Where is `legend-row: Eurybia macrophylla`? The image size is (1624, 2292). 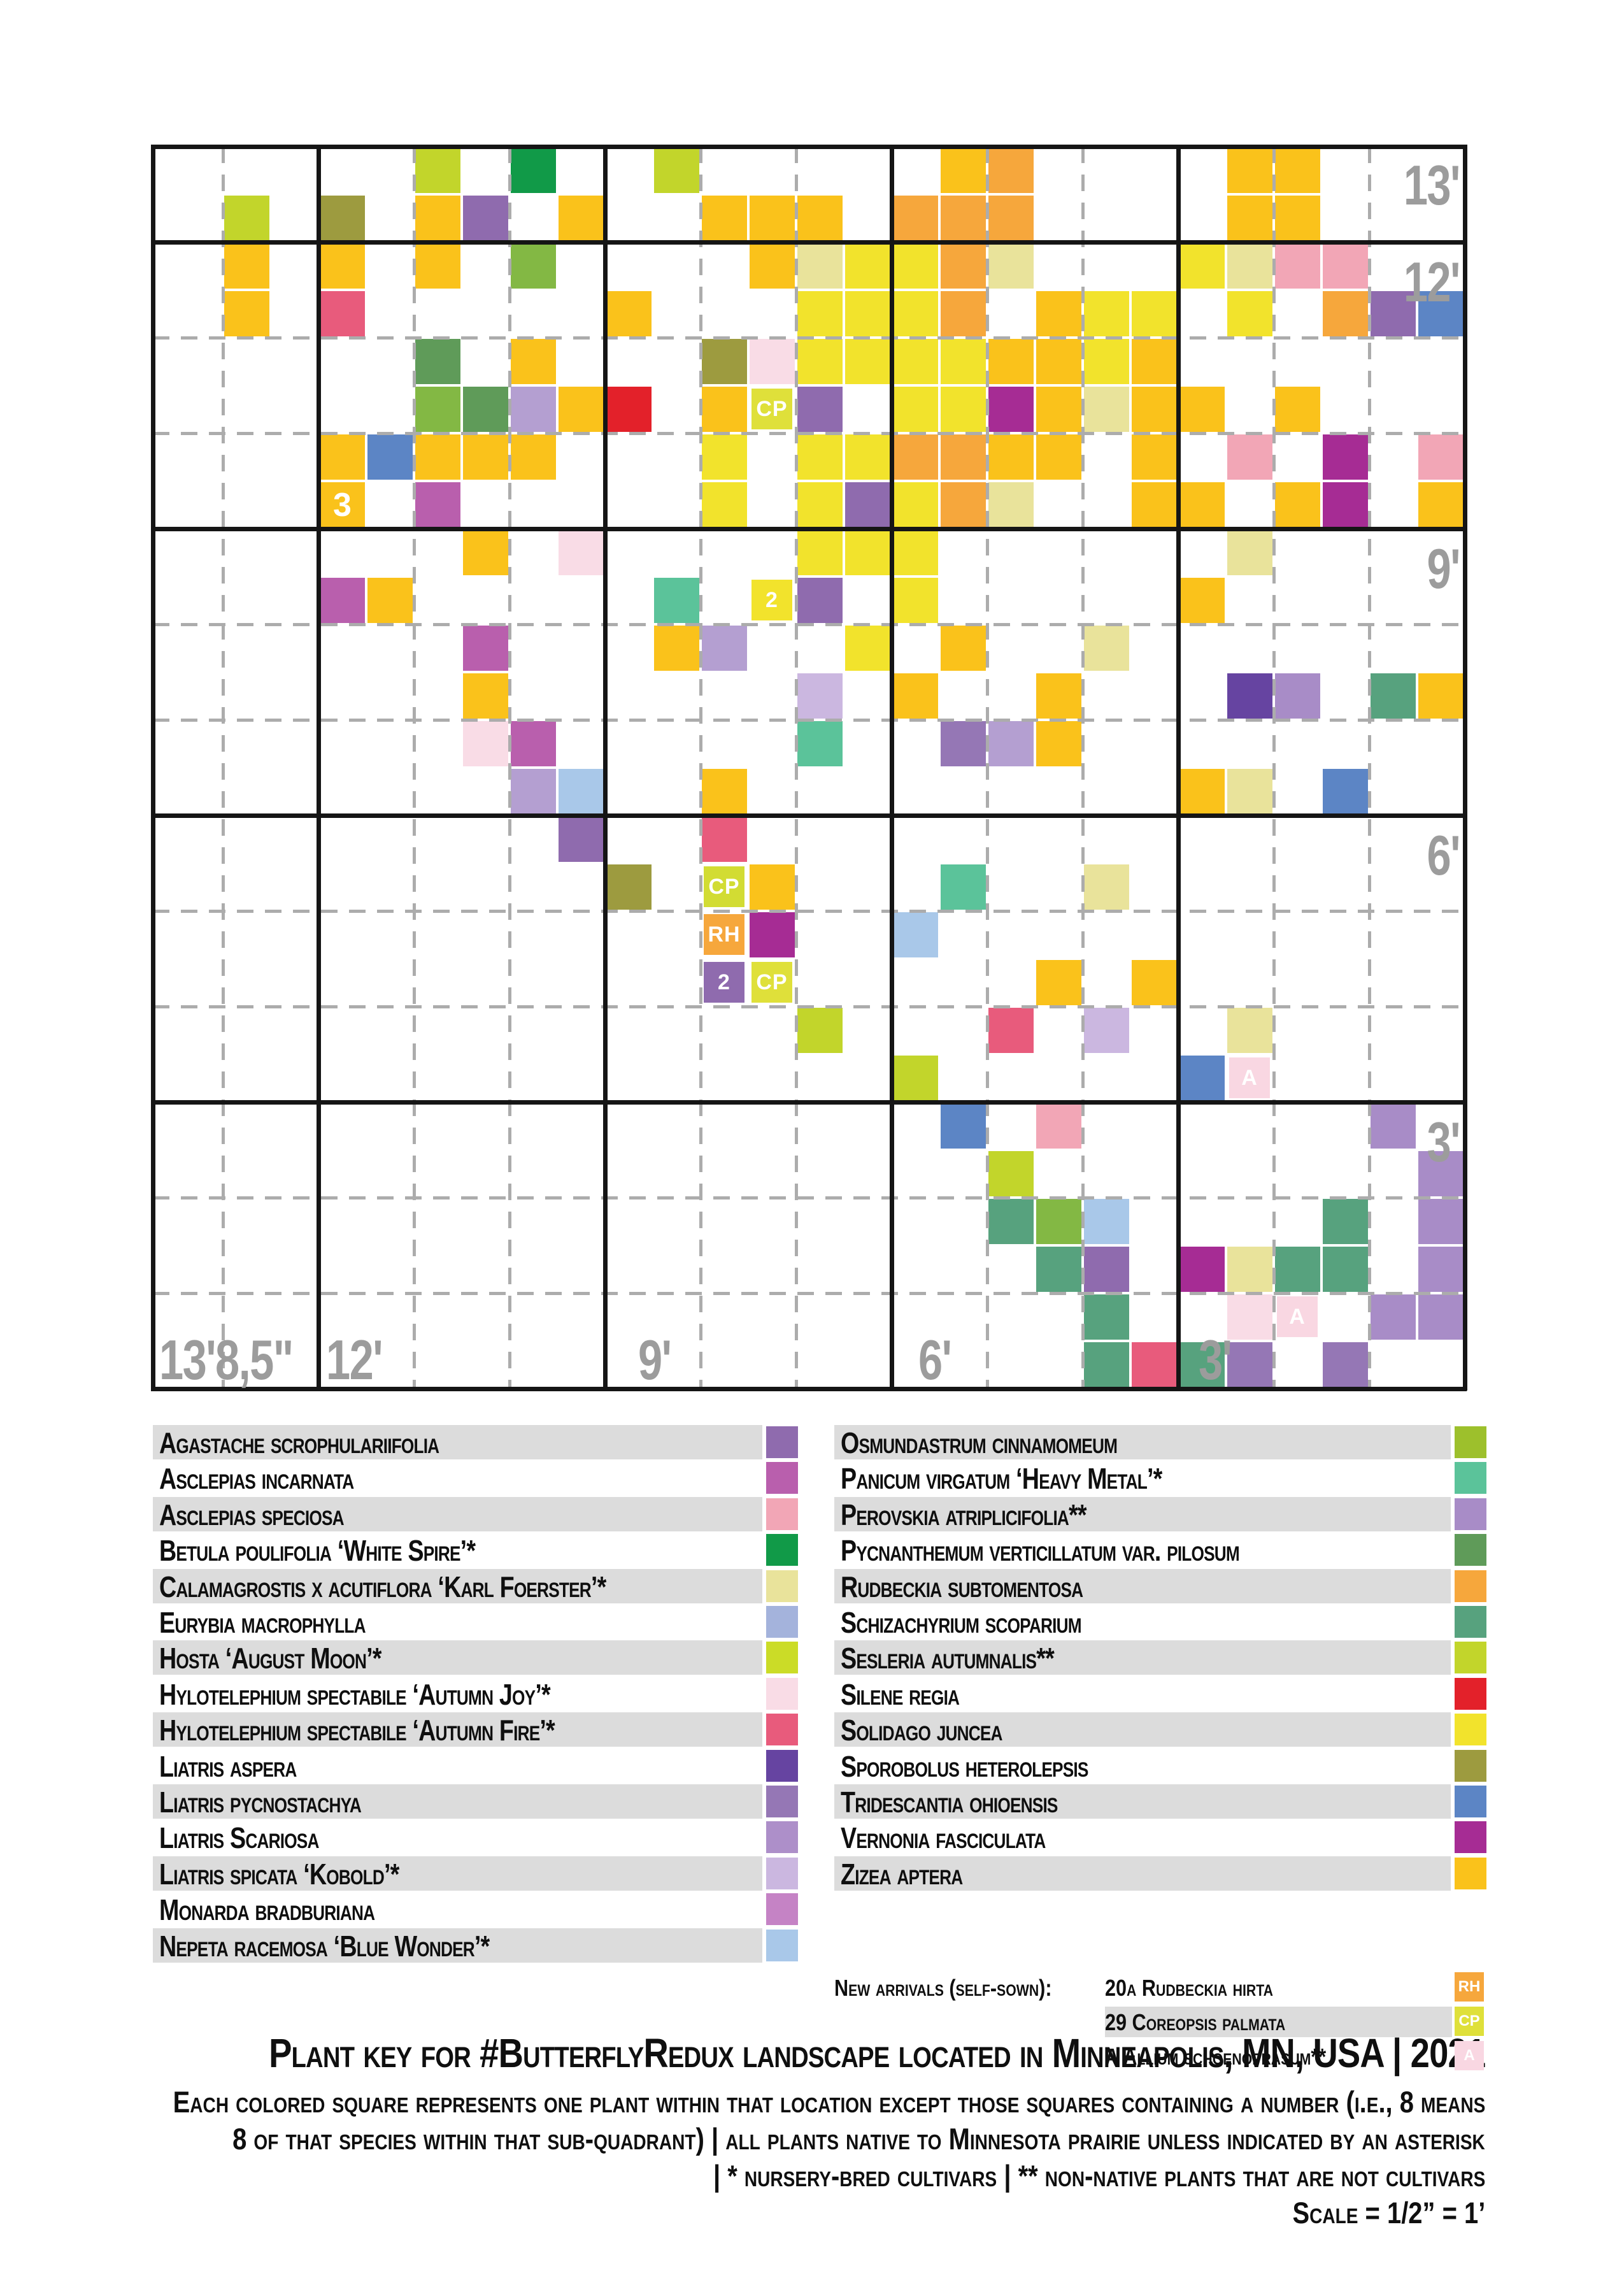
legend-row: Eurybia macrophylla is located at coordinates (476, 1622).